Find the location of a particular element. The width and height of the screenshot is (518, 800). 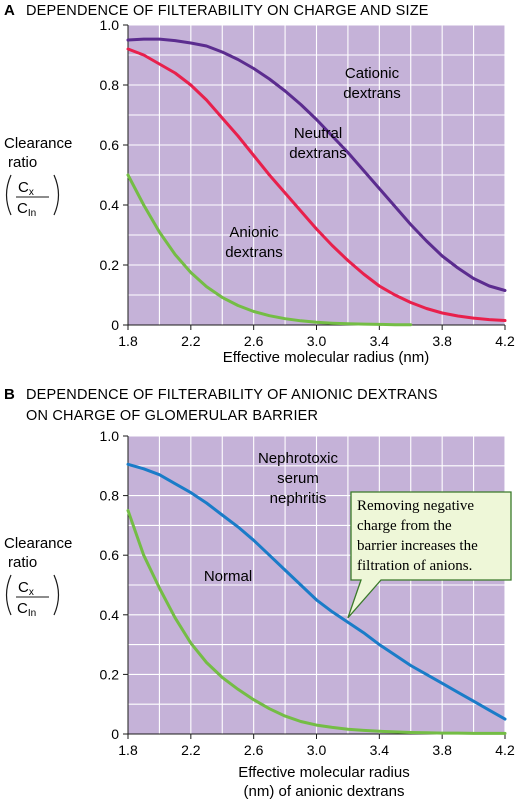

ylabel-line1-b: Clearance is located at coordinates (38, 543).